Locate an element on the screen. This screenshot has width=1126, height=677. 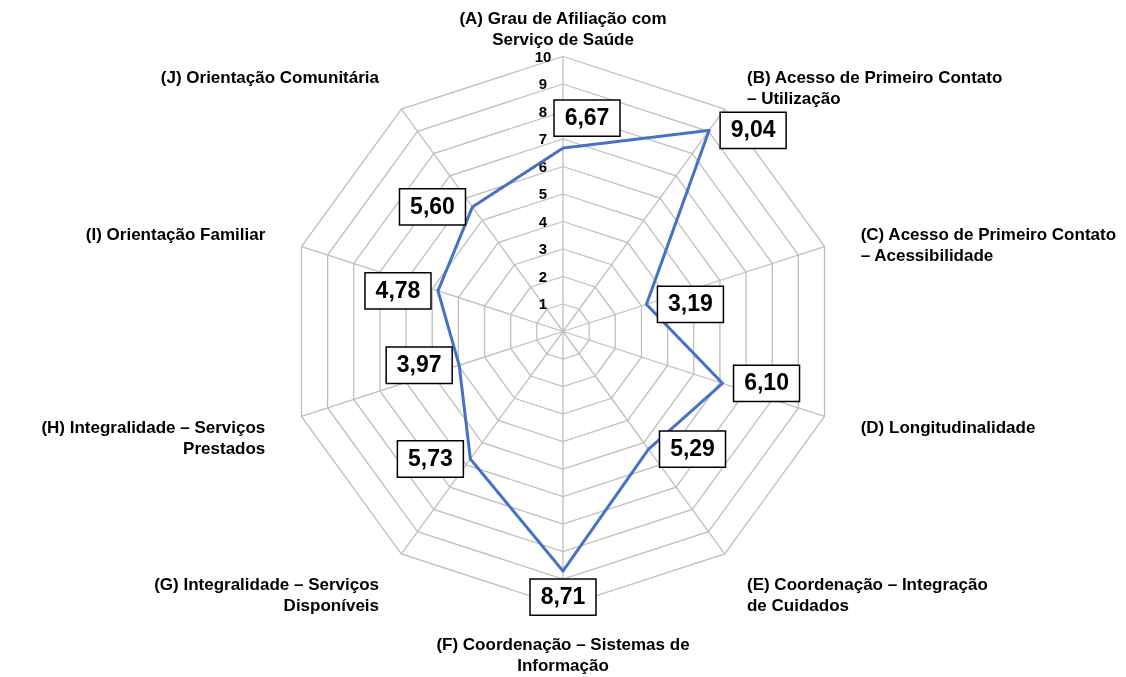
data-label: 6,10 is located at coordinates (766, 382).